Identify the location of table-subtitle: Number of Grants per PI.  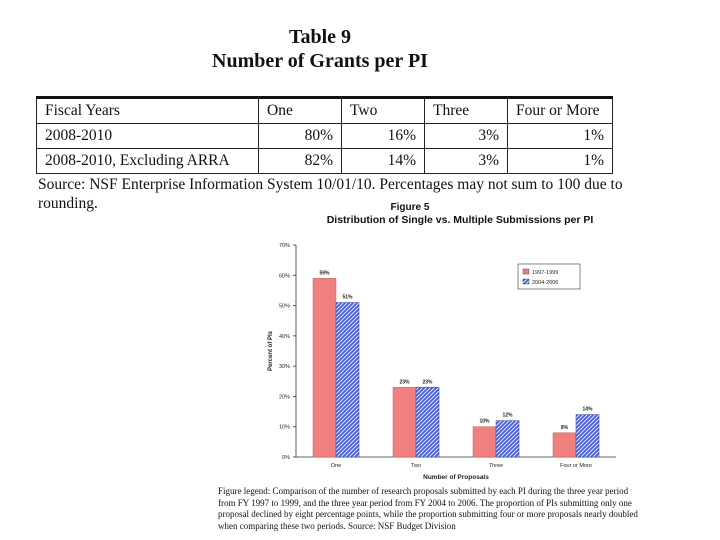
(320, 61).